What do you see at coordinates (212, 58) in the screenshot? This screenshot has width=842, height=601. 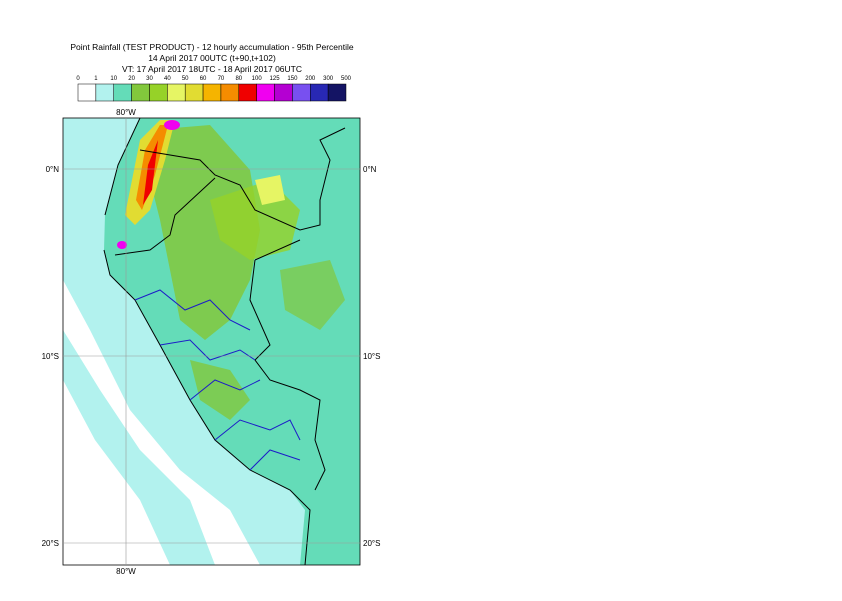 I see `title-line: 14 April 2017 00UTC (t+90,t+102)` at bounding box center [212, 58].